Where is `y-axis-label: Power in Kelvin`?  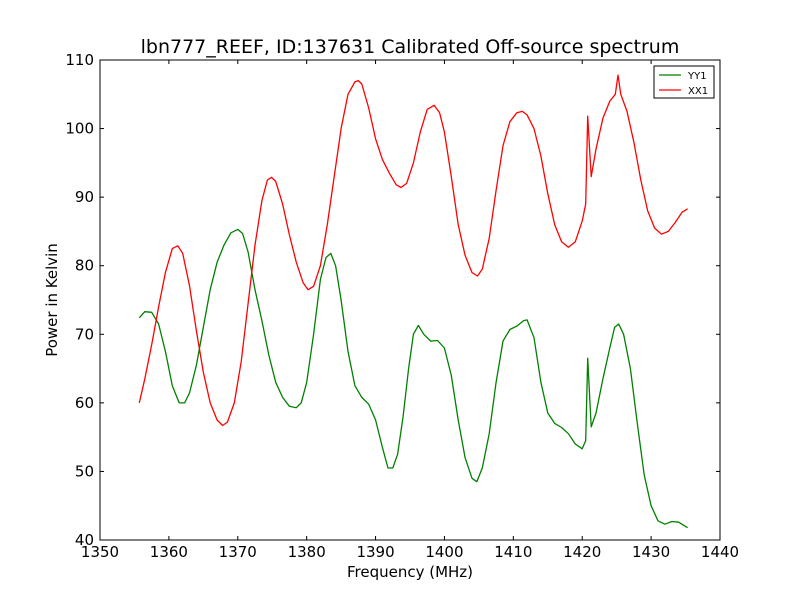 y-axis-label: Power in Kelvin is located at coordinates (52, 300).